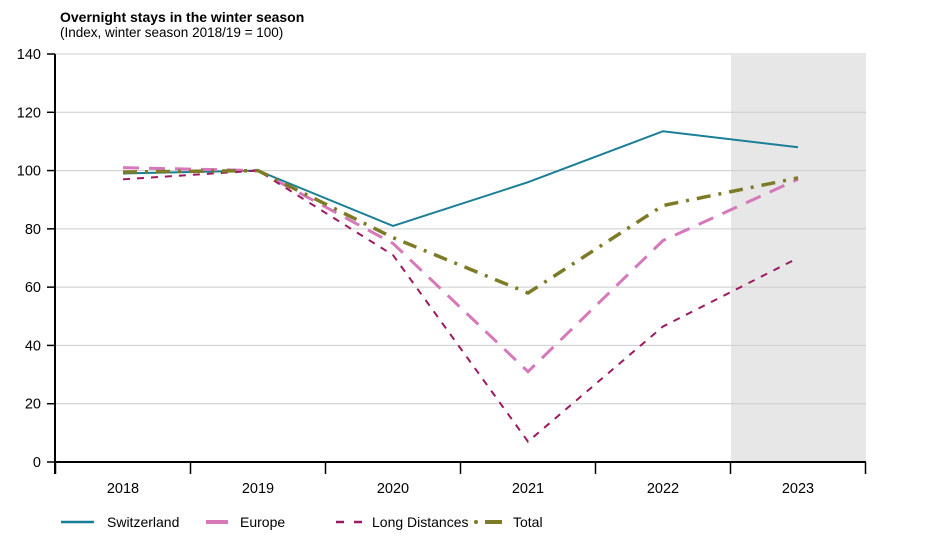  Describe the element at coordinates (258, 489) in the screenshot. I see `svg-text: 2019` at that location.